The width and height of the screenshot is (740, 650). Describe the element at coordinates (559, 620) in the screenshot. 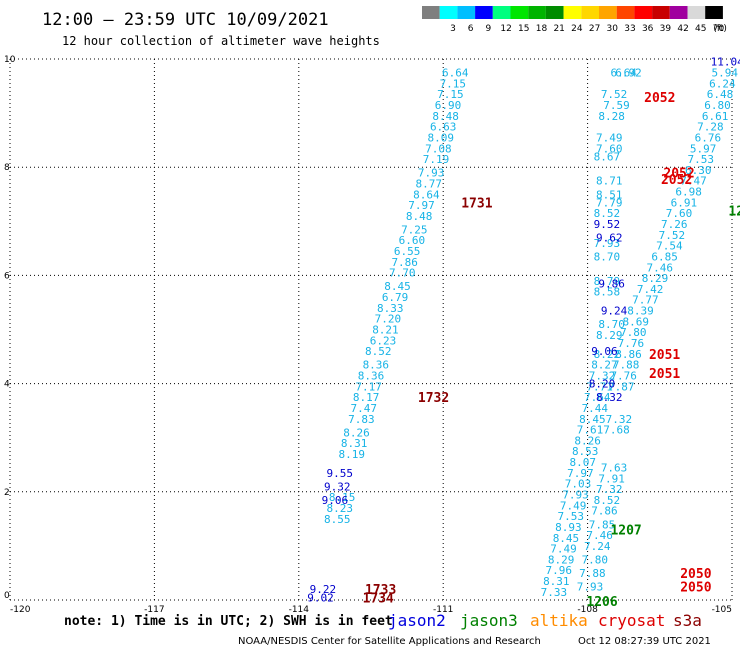

I see `legend-altika: altika` at that location.